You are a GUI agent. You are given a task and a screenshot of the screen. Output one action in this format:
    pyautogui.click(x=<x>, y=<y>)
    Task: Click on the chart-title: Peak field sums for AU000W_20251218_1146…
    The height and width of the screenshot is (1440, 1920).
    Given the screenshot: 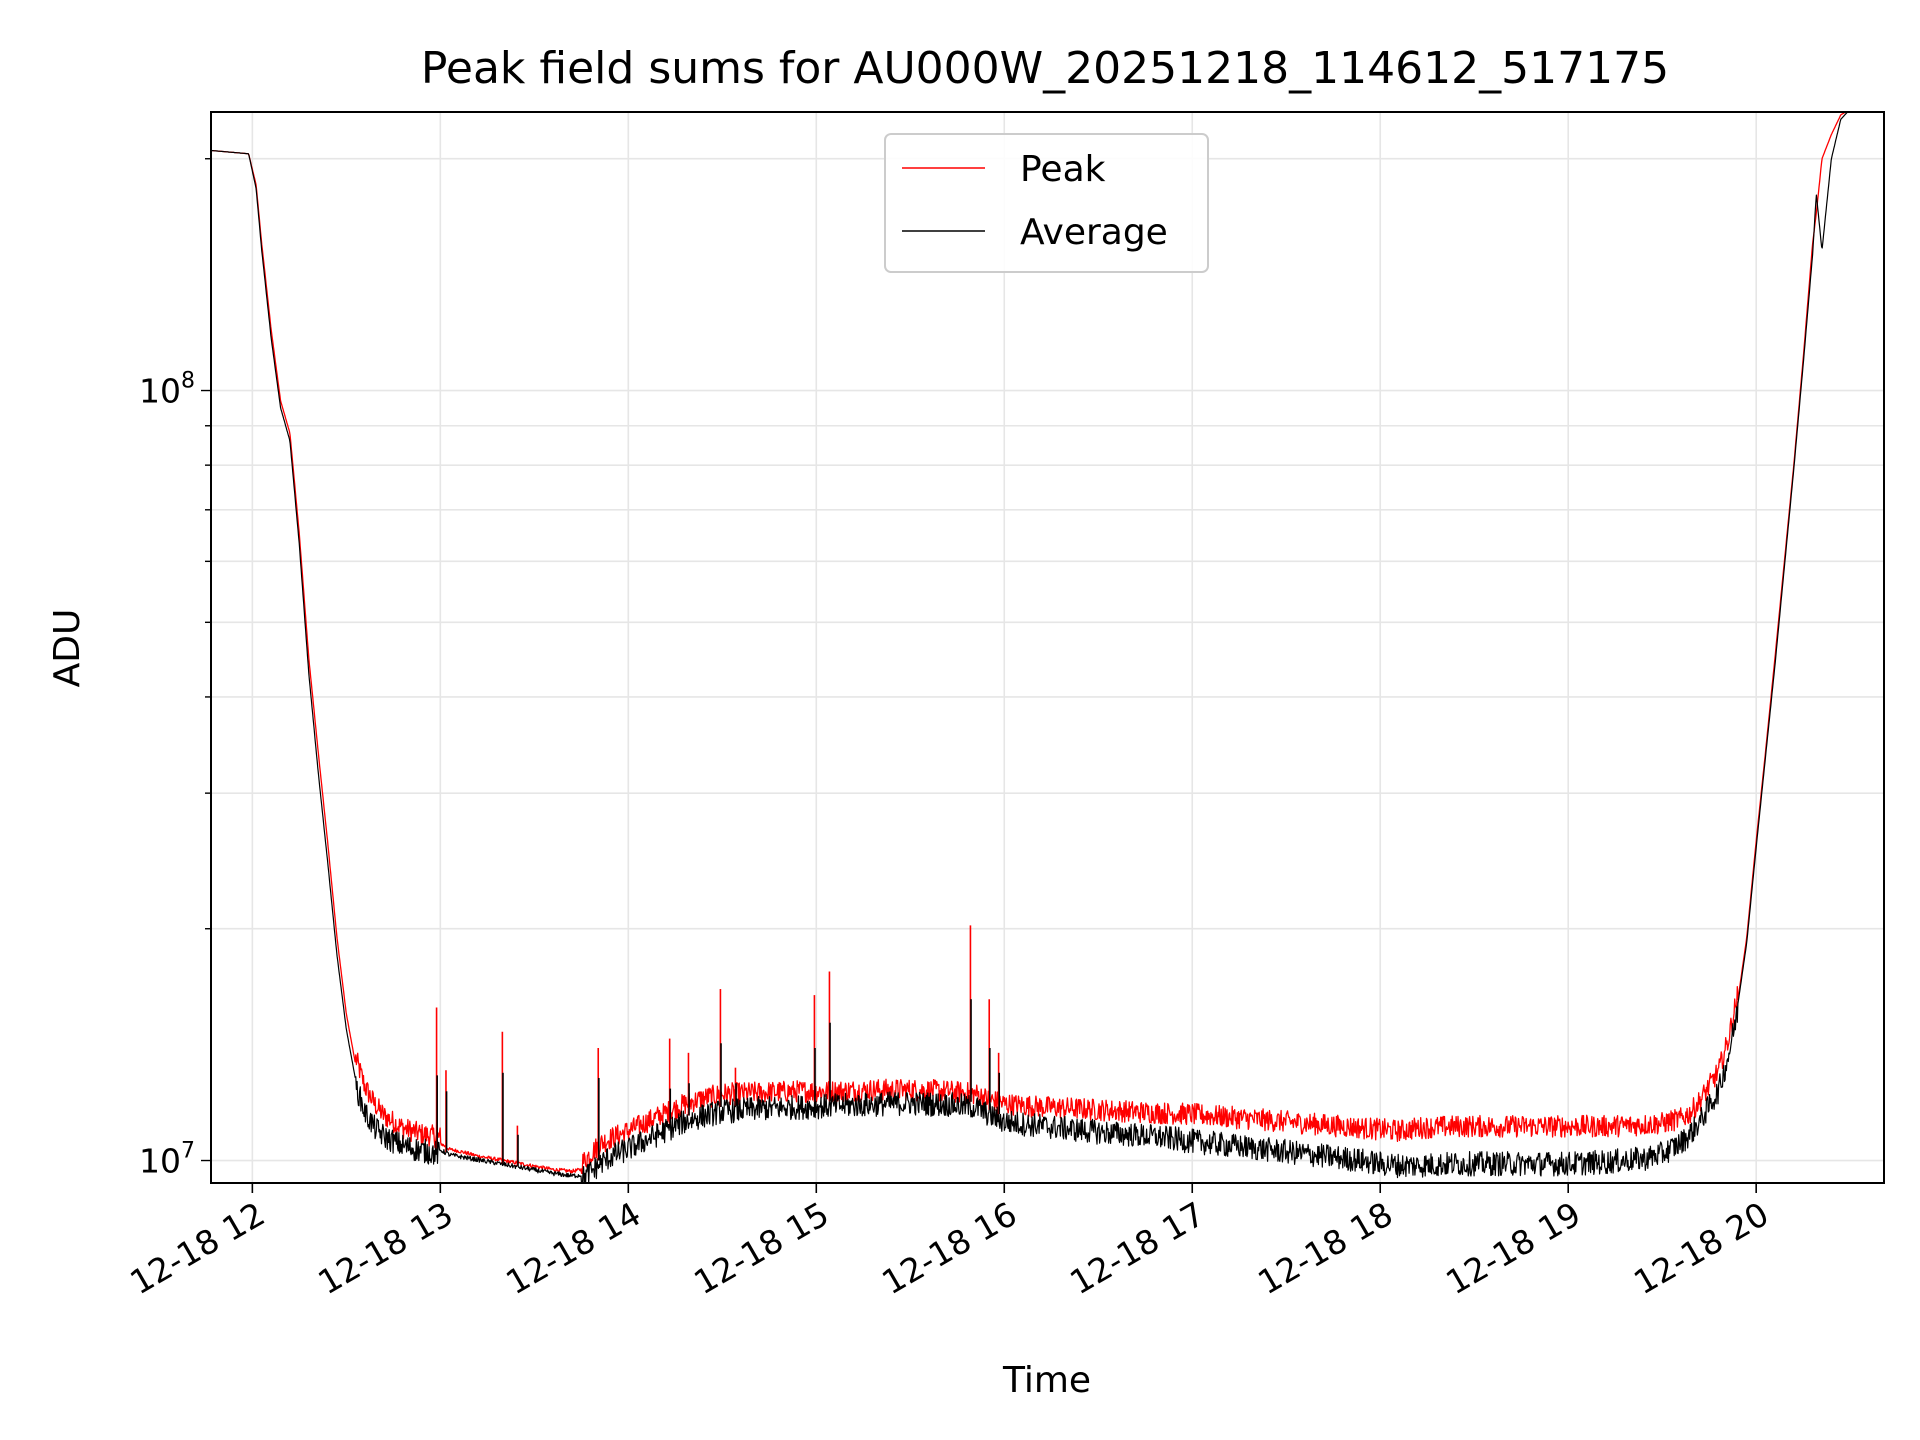 What is the action you would take?
    pyautogui.click(x=1045, y=68)
    